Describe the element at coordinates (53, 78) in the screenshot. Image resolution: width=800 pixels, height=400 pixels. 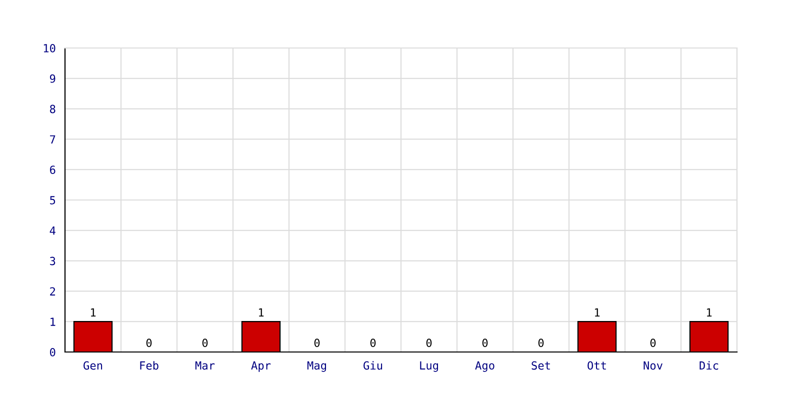
I see `y-tick-label: 9` at that location.